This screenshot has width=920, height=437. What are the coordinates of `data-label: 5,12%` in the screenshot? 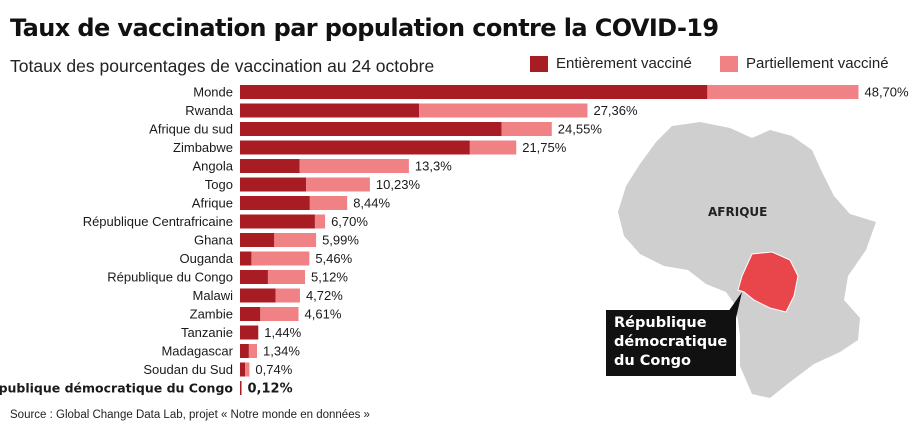 It's located at (329, 277).